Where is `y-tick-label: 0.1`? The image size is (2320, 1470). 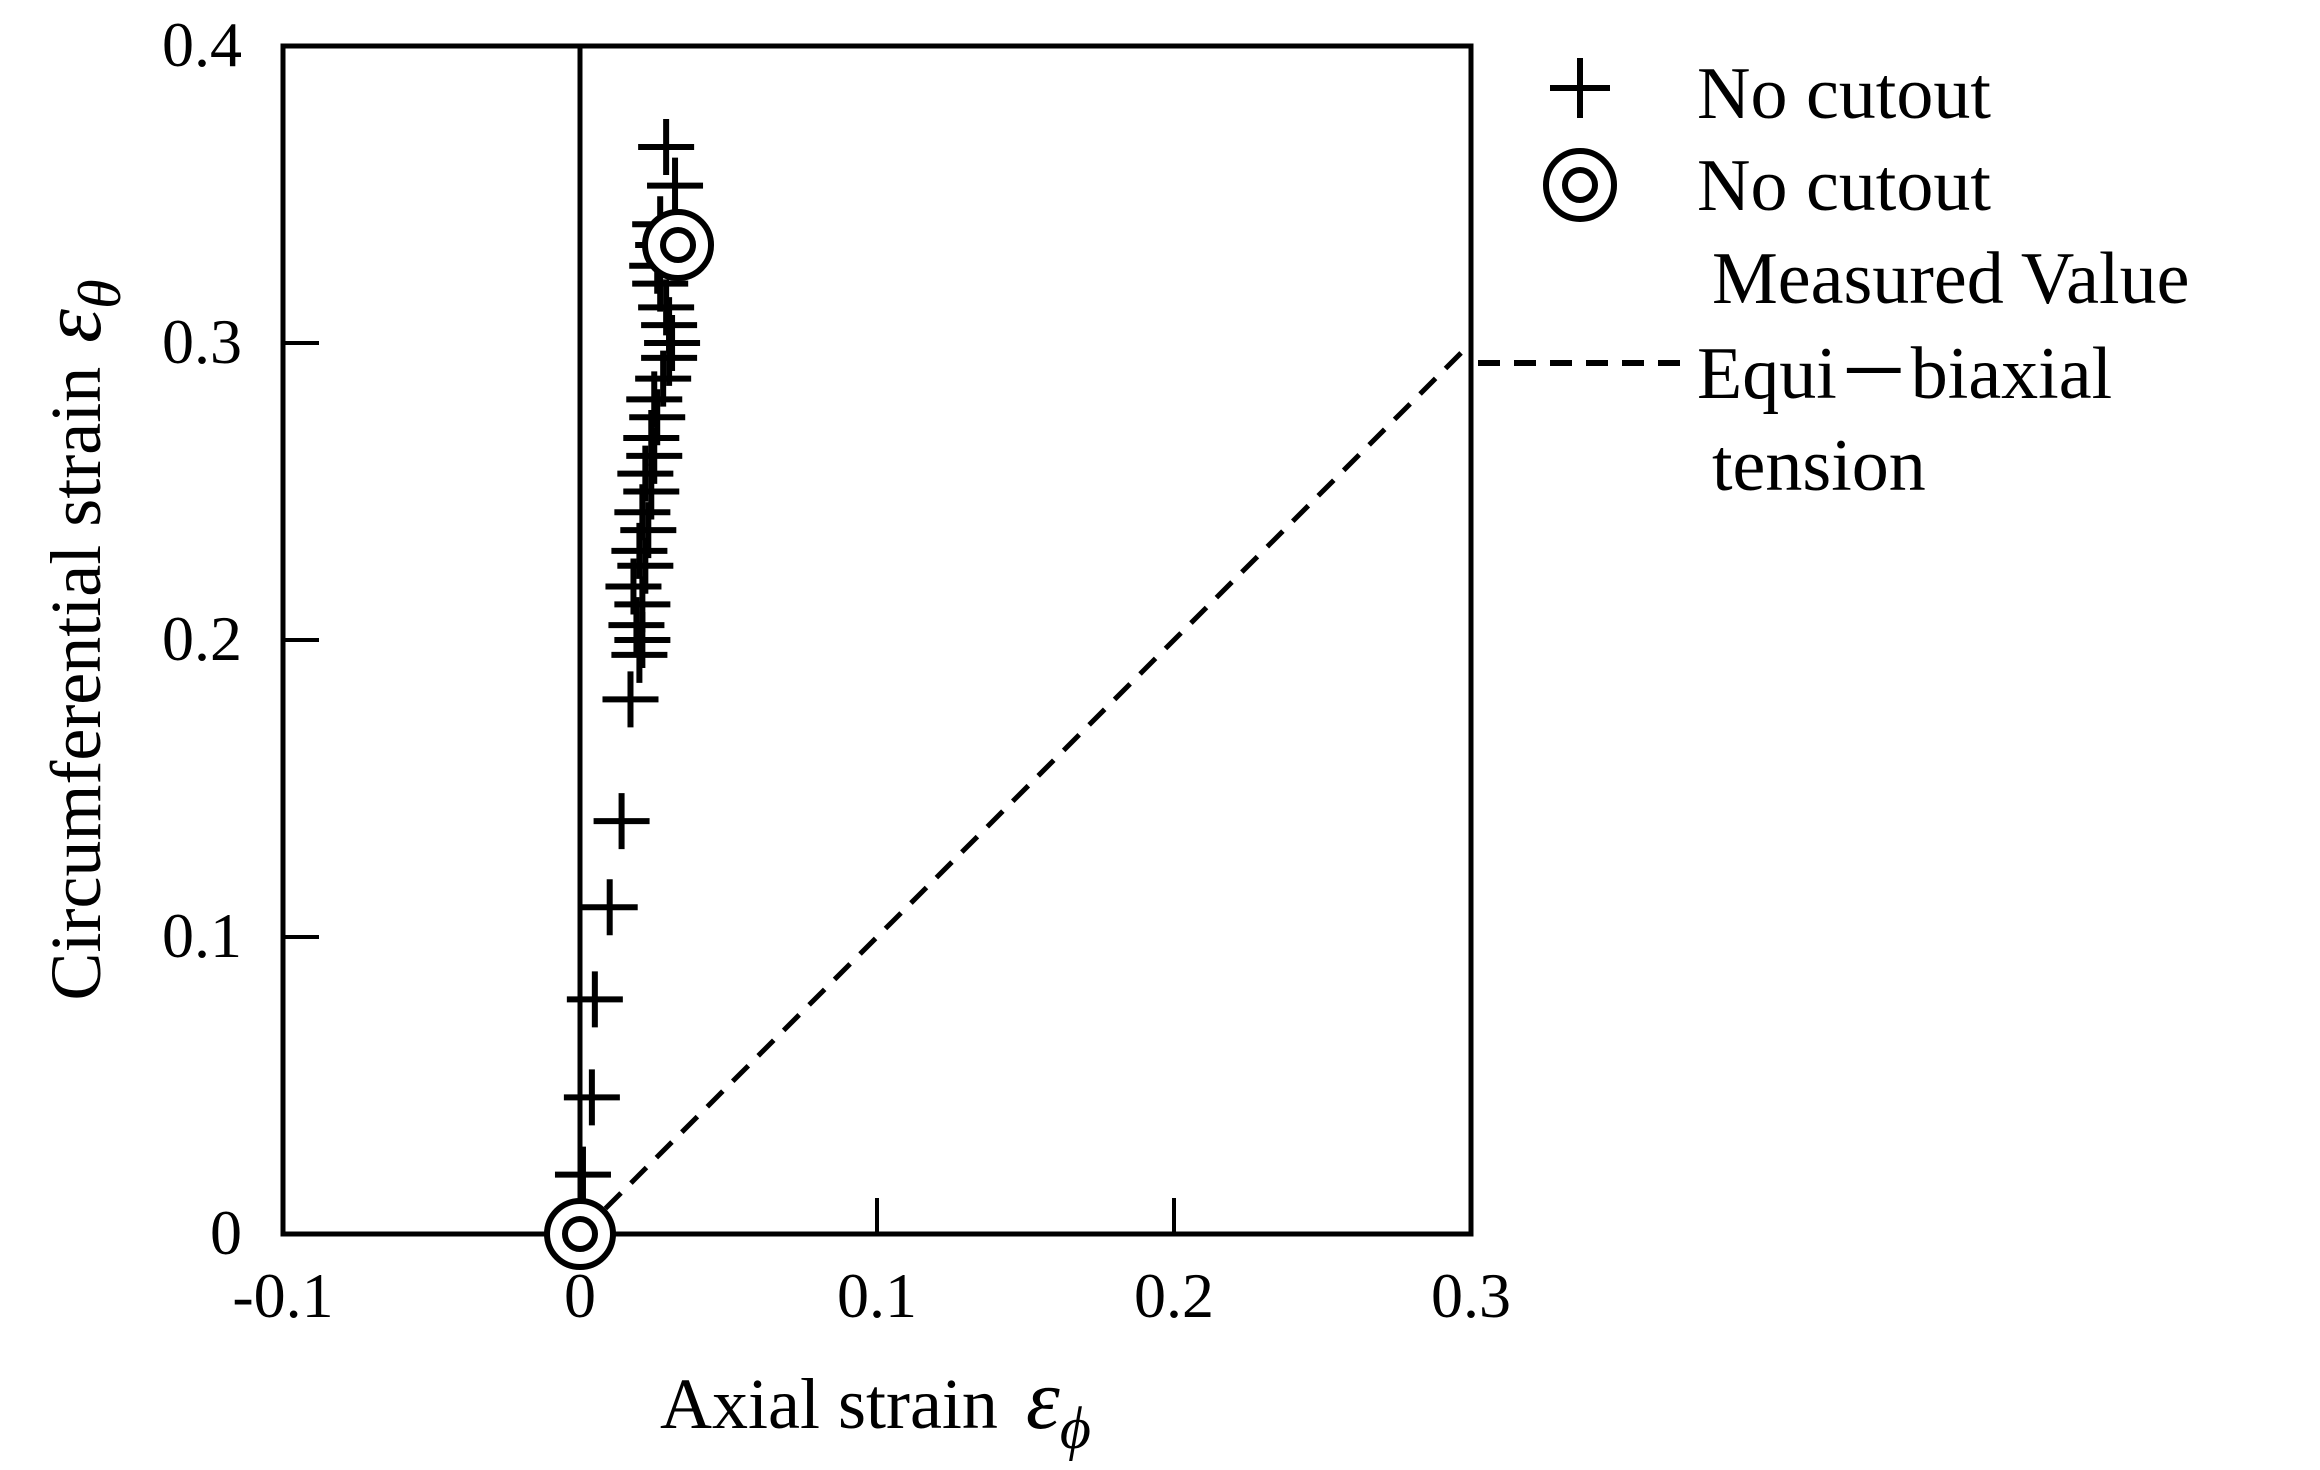 y-tick-label: 0.1 is located at coordinates (202, 935).